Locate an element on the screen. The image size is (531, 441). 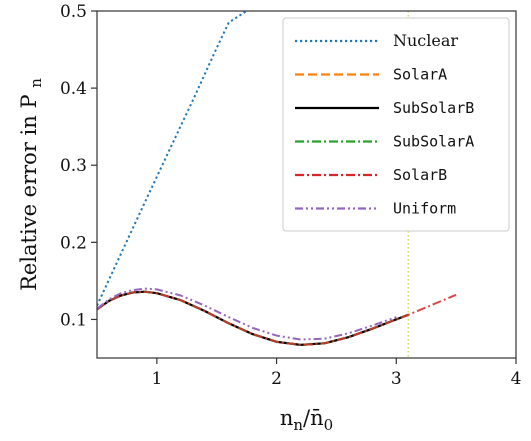
y-tick-label: 0.3 is located at coordinates (73, 166).